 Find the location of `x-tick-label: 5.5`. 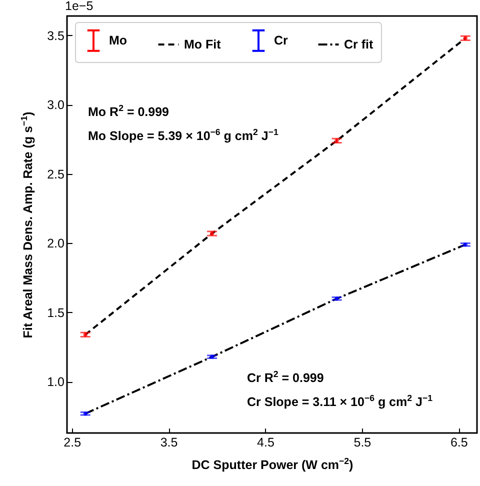

x-tick-label: 5.5 is located at coordinates (363, 443).